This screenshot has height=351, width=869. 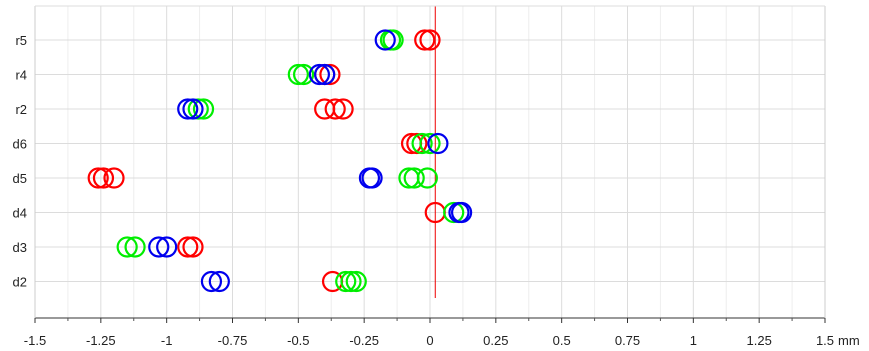 I want to click on y-category-label: d6, so click(x=20, y=144).